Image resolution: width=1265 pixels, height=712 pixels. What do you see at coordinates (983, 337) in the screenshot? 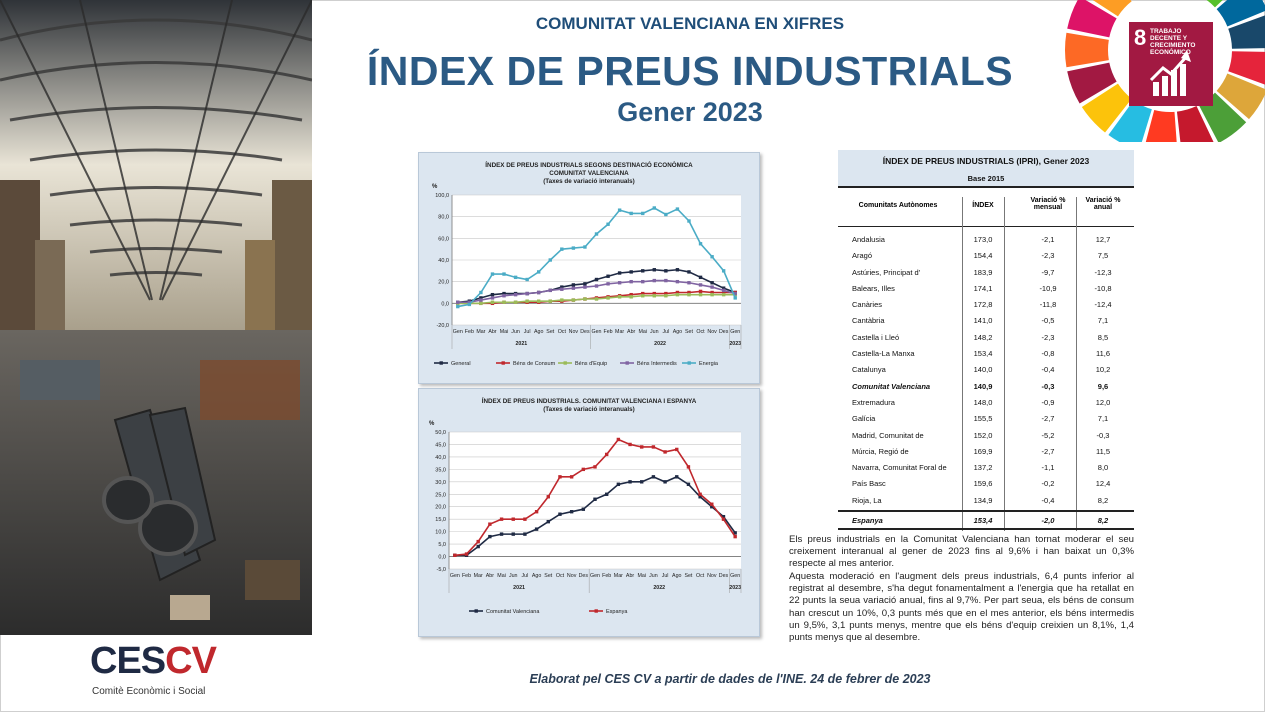
I see `cell-index: 148,2` at bounding box center [983, 337].